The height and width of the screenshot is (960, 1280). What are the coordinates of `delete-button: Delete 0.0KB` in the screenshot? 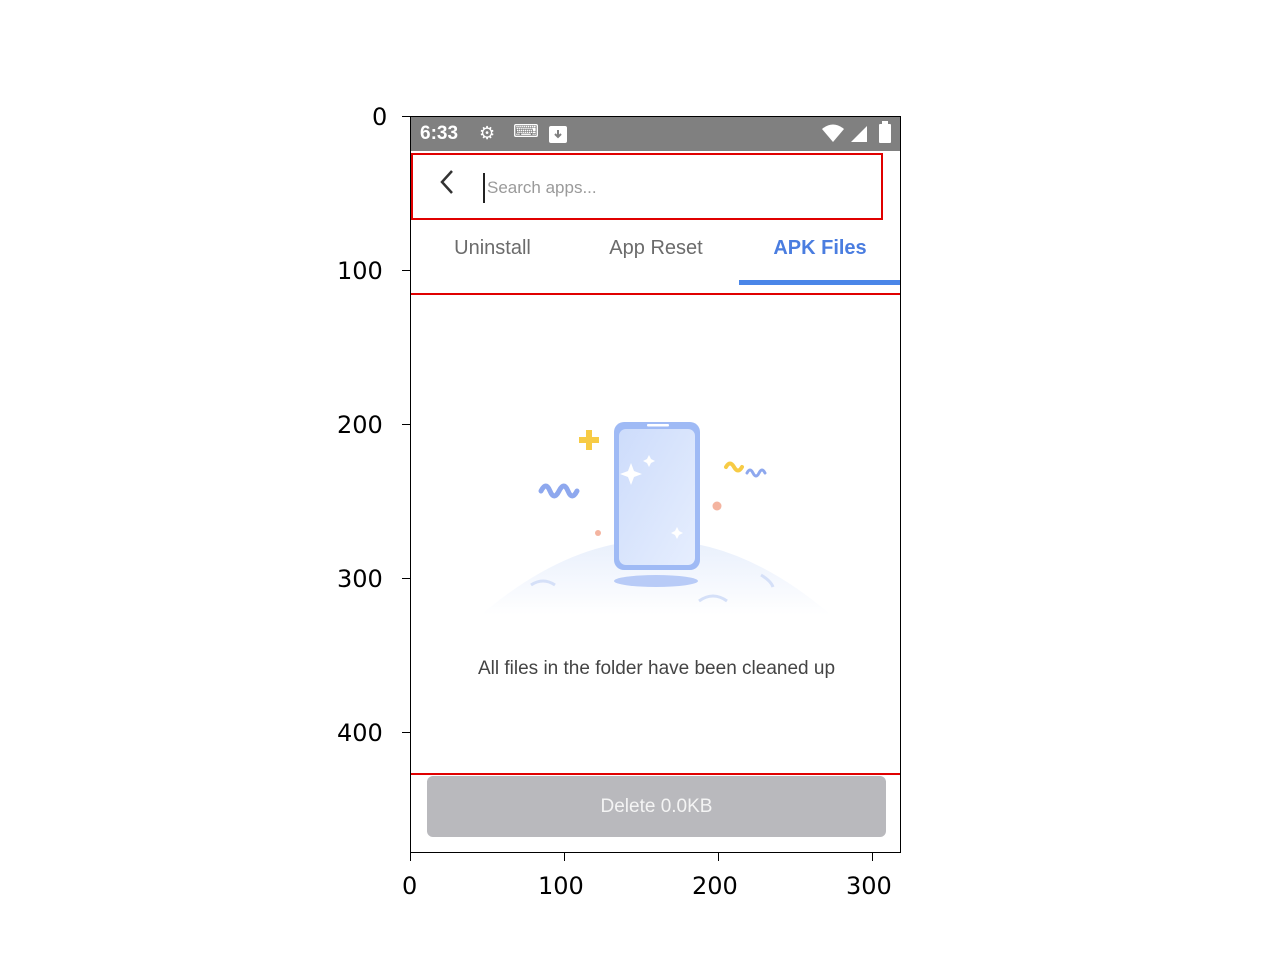 It's located at (656, 806).